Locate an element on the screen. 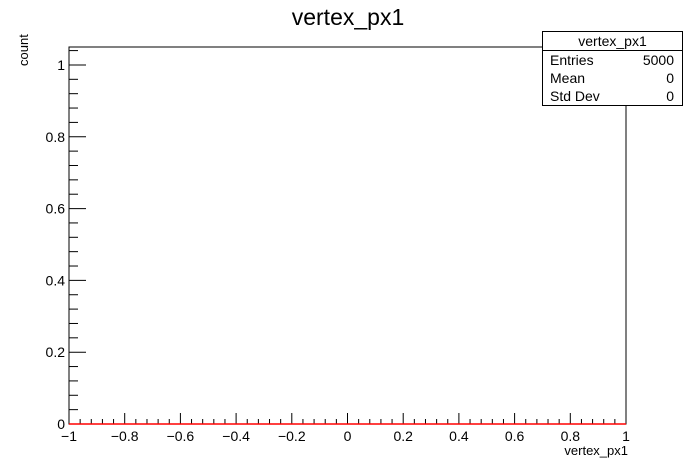  chart-title: vertex_px1 is located at coordinates (348, 17).